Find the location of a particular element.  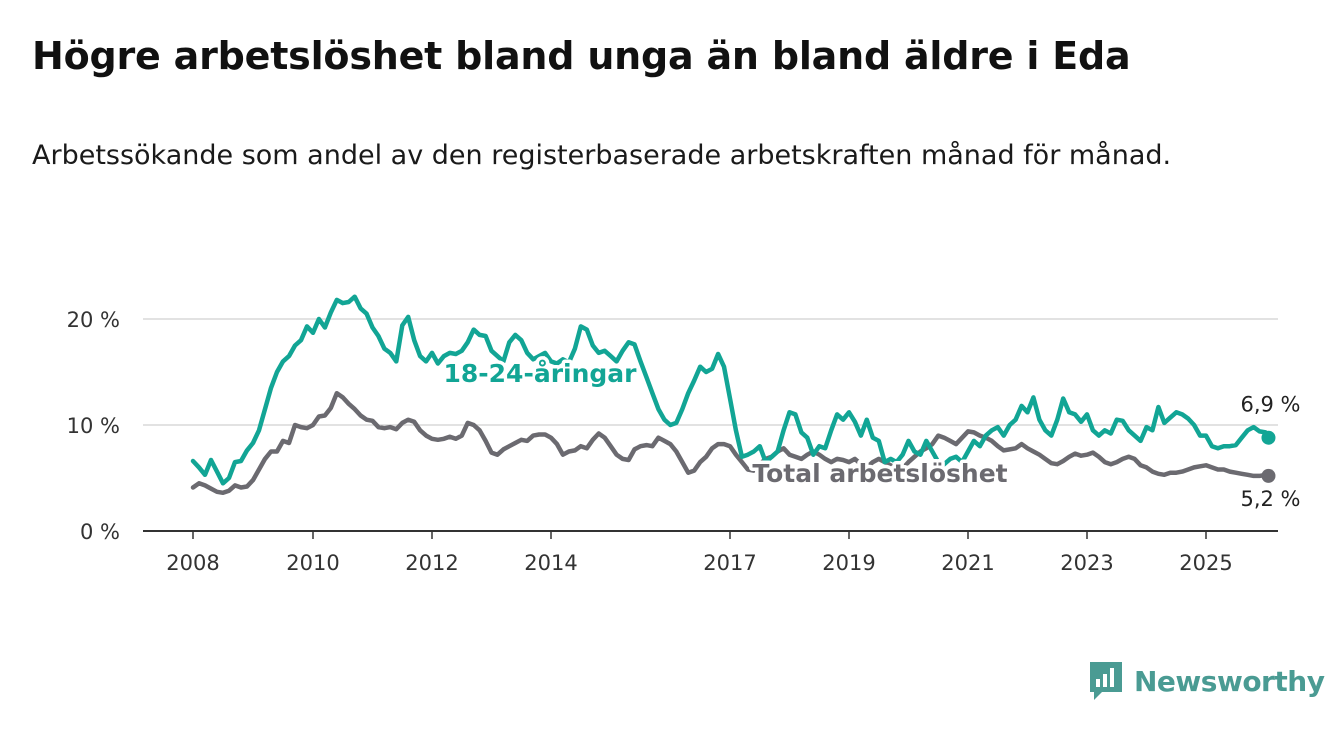

end-value-label-0: 6,9 % is located at coordinates (1270, 405).